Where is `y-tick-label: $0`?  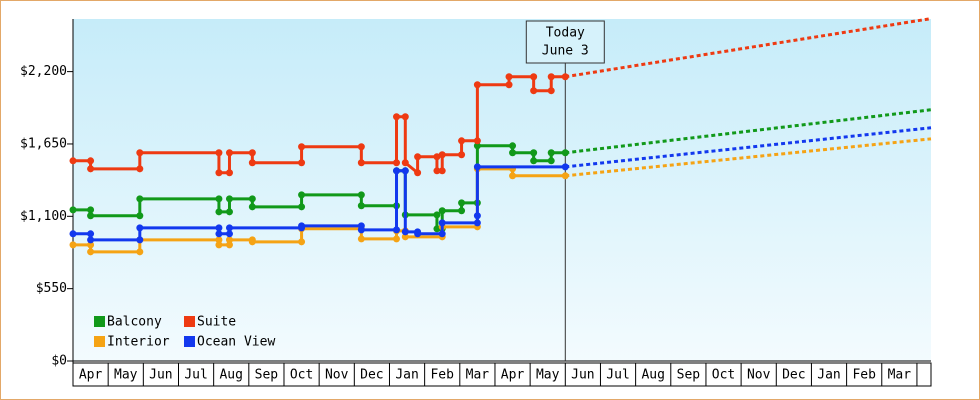
y-tick-label: $0 is located at coordinates (59, 361).